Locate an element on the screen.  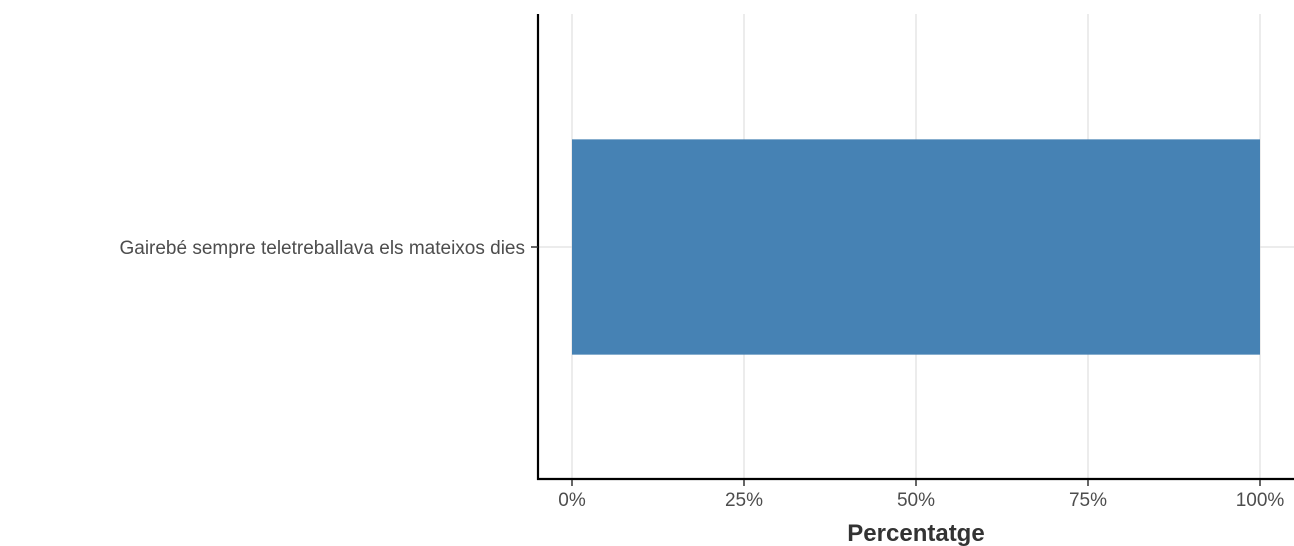
x-tick-label: 25% is located at coordinates (744, 500).